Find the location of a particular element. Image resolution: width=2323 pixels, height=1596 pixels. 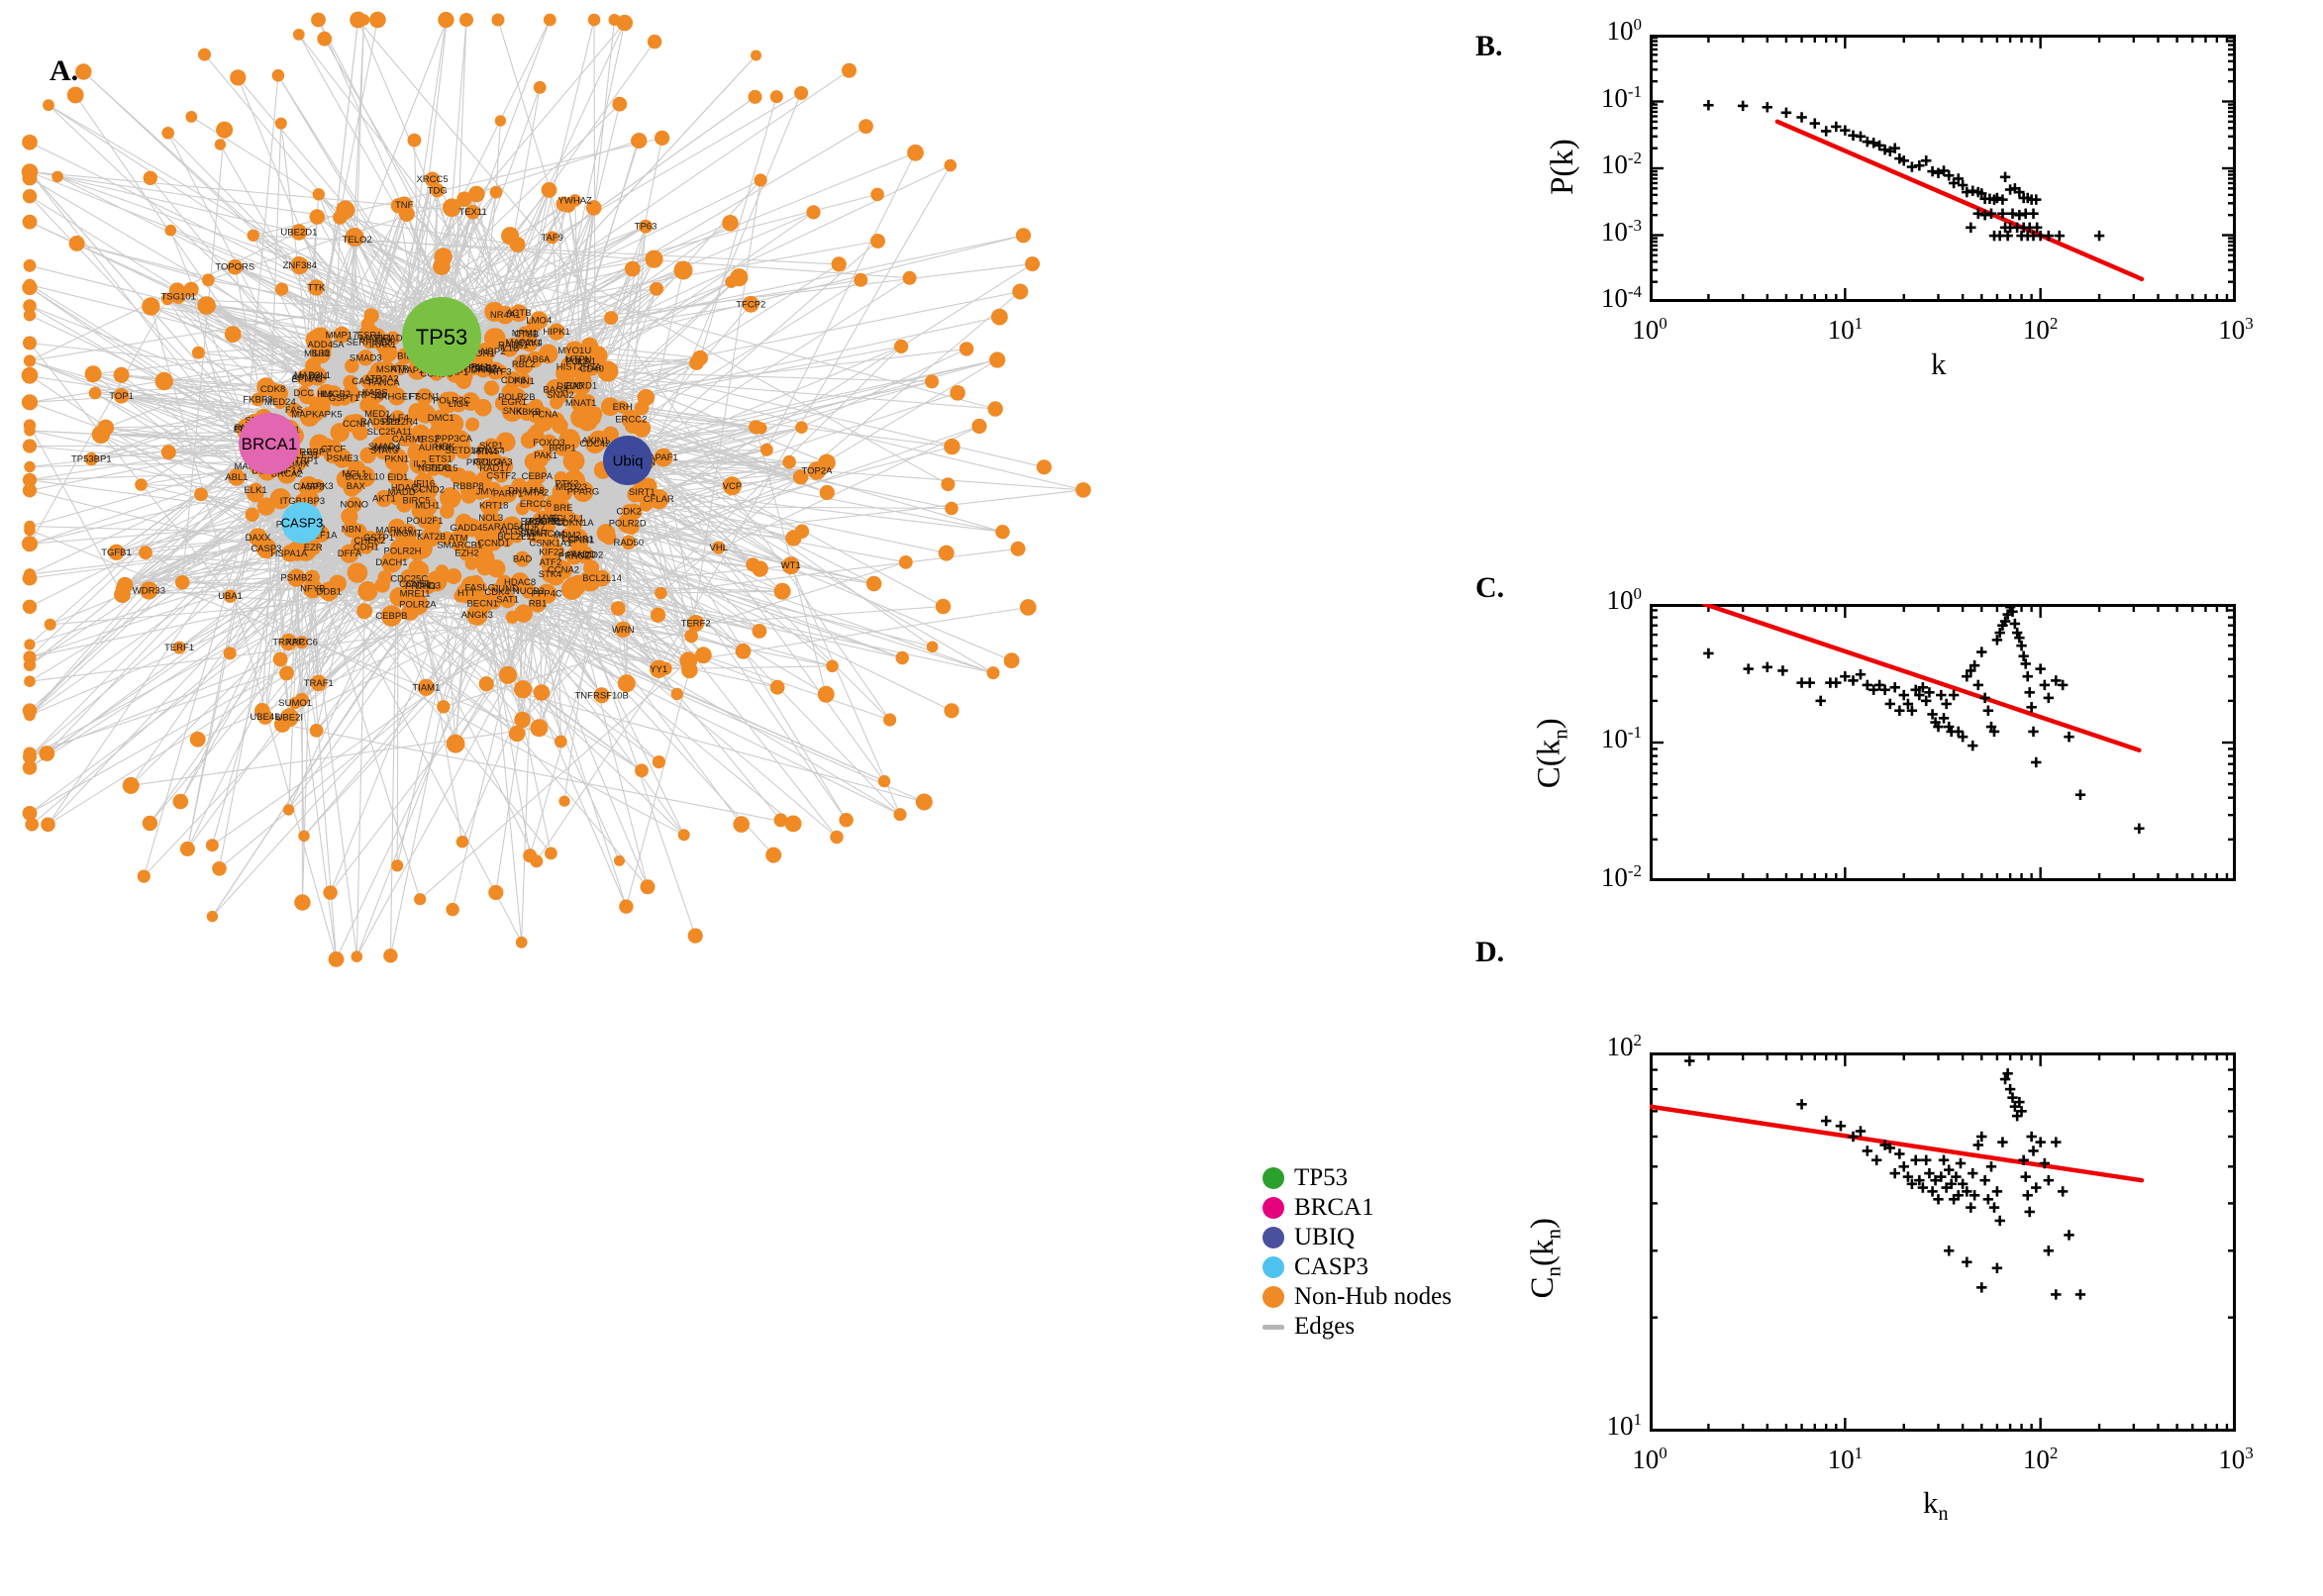

panel-b-ylabel: P(k) is located at coordinates (1562, 167).